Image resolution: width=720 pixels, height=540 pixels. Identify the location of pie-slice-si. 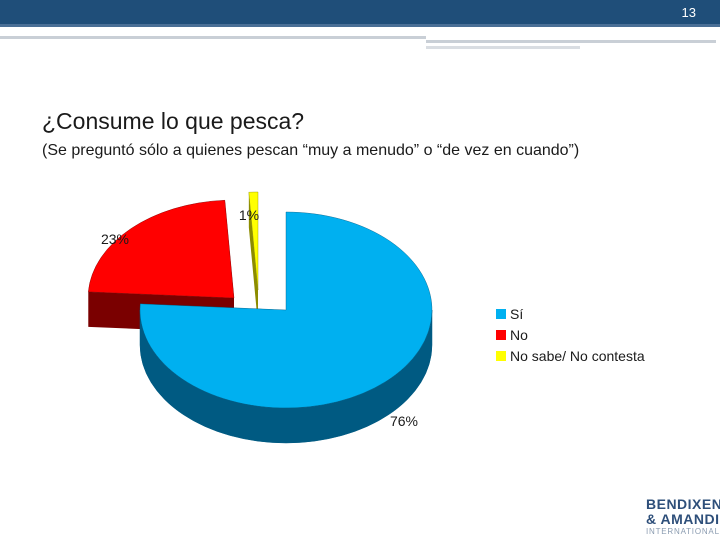
(286, 310).